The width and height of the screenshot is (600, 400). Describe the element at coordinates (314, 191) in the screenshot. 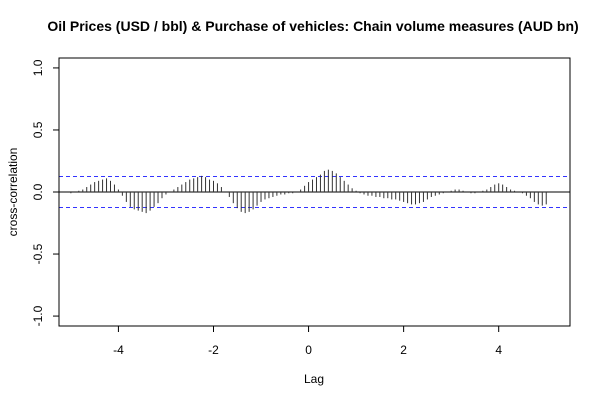

I see `bars-group` at that location.